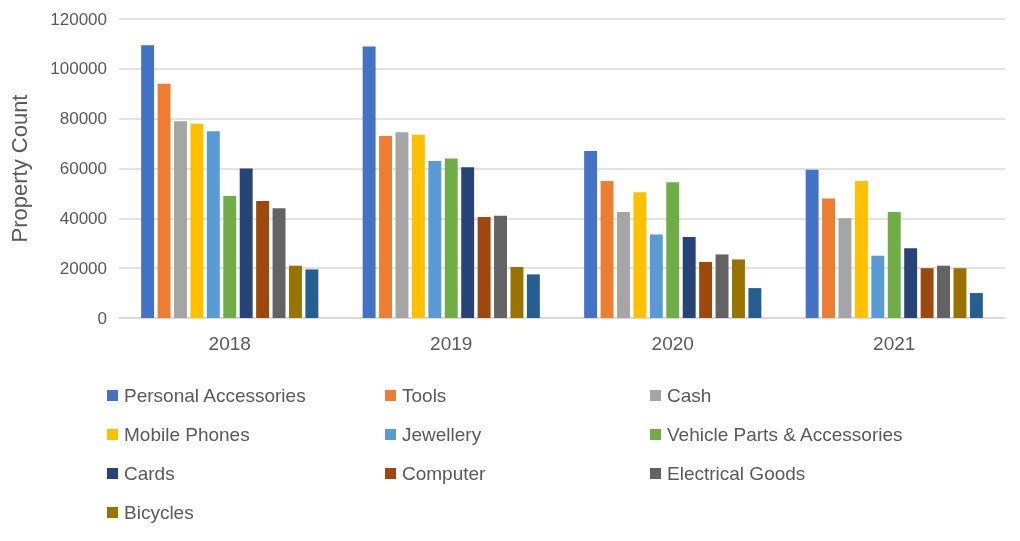 This screenshot has width=1020, height=541. Describe the element at coordinates (83, 119) in the screenshot. I see `y-tick-label: 80000` at that location.